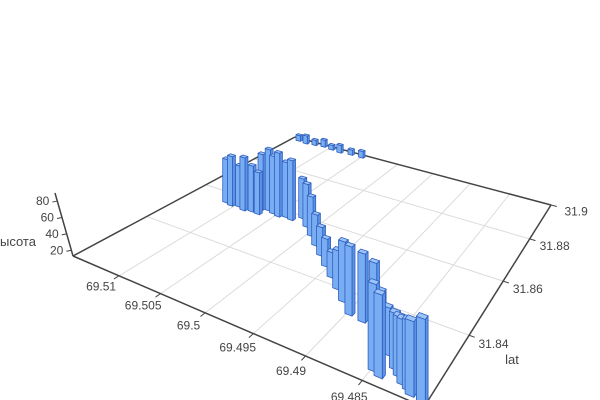 This screenshot has width=600, height=400. Describe the element at coordinates (189, 326) in the screenshot. I see `lon-tick-label: 69.5` at that location.